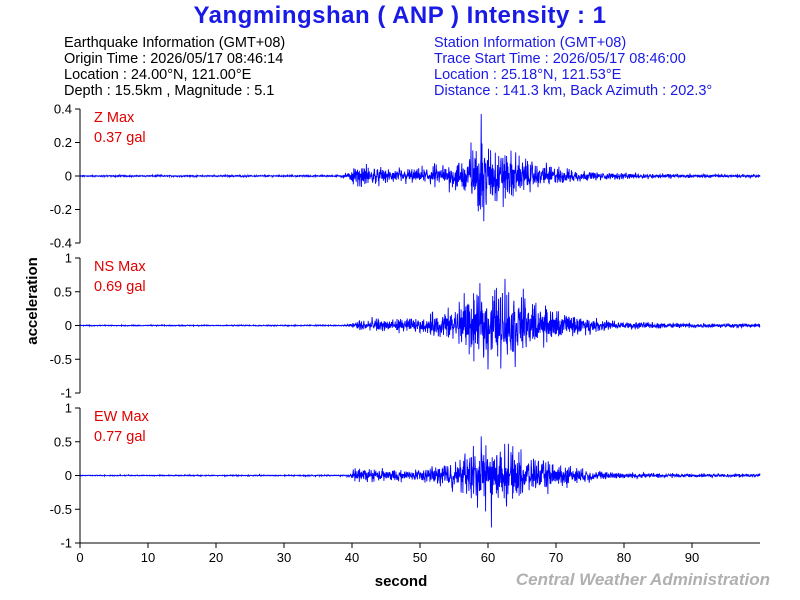  I want to click on credit-label: Central Weather Administration, so click(642, 579).